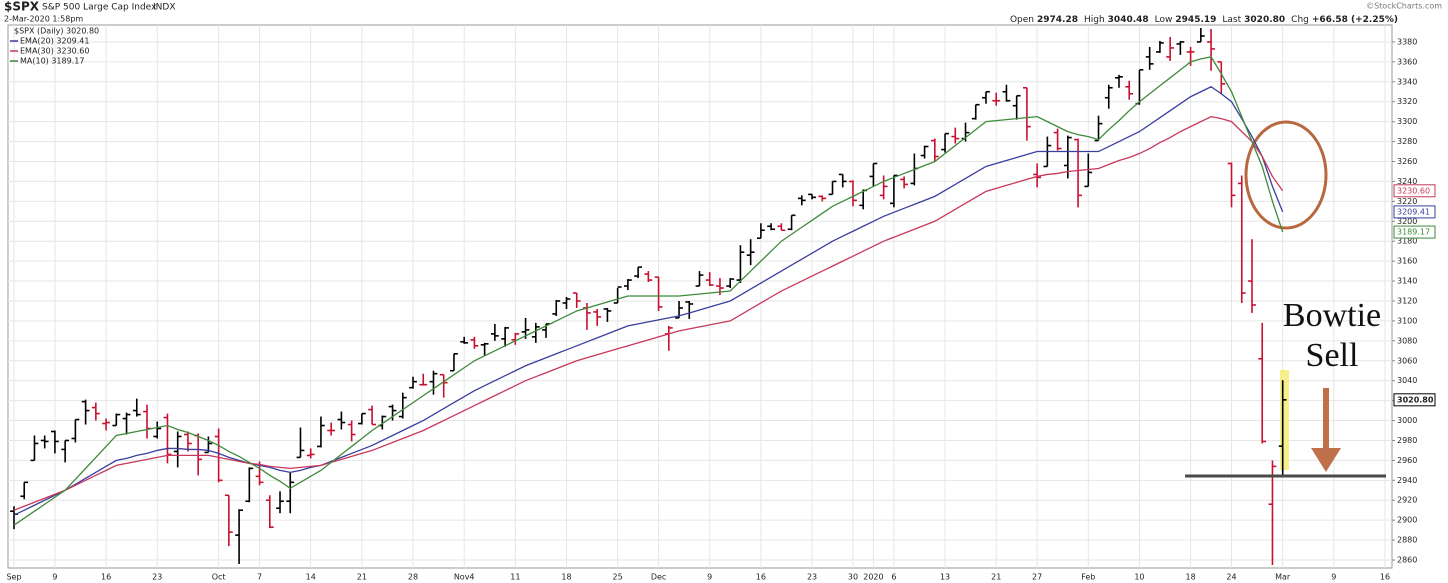  Describe the element at coordinates (1407, 221) in the screenshot. I see `y-tick-label: 3200` at that location.